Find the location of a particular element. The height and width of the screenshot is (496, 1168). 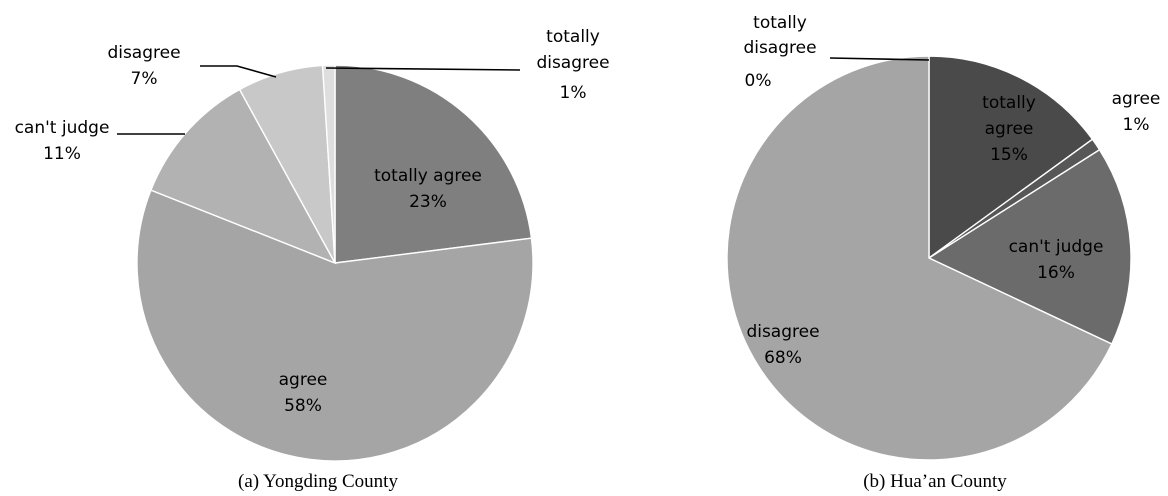

slice-value-agree: 1% is located at coordinates (1136, 125).